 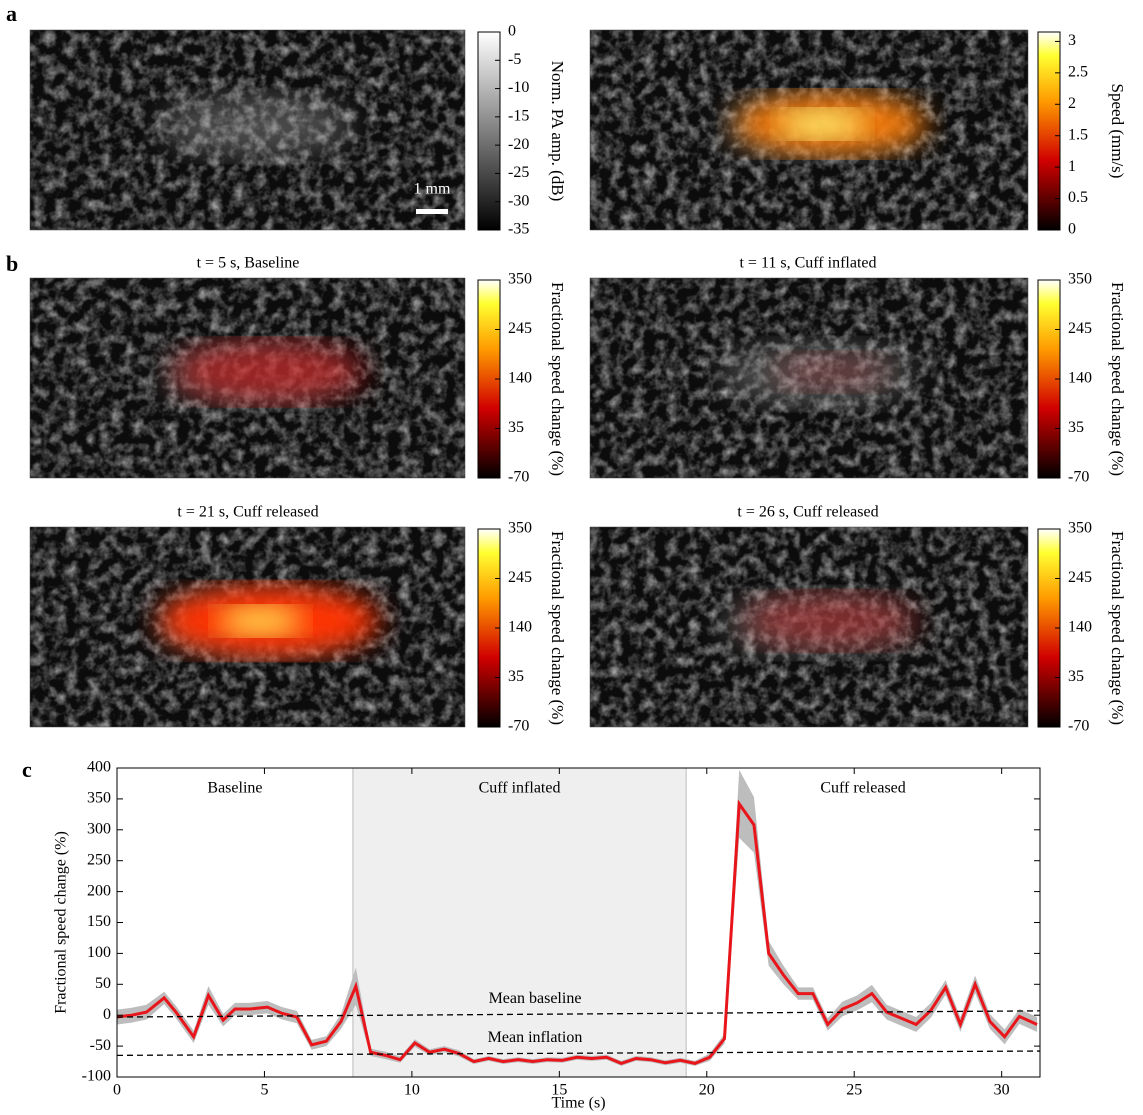 What do you see at coordinates (103, 983) in the screenshot?
I see `y-tick-label: 50` at bounding box center [103, 983].